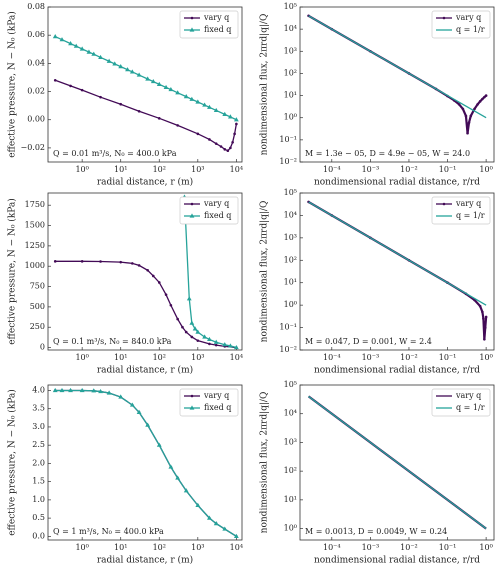 This screenshot has width=500, height=565. What do you see at coordinates (38, 426) in the screenshot?
I see `y-tick-label: 3.0` at bounding box center [38, 426].